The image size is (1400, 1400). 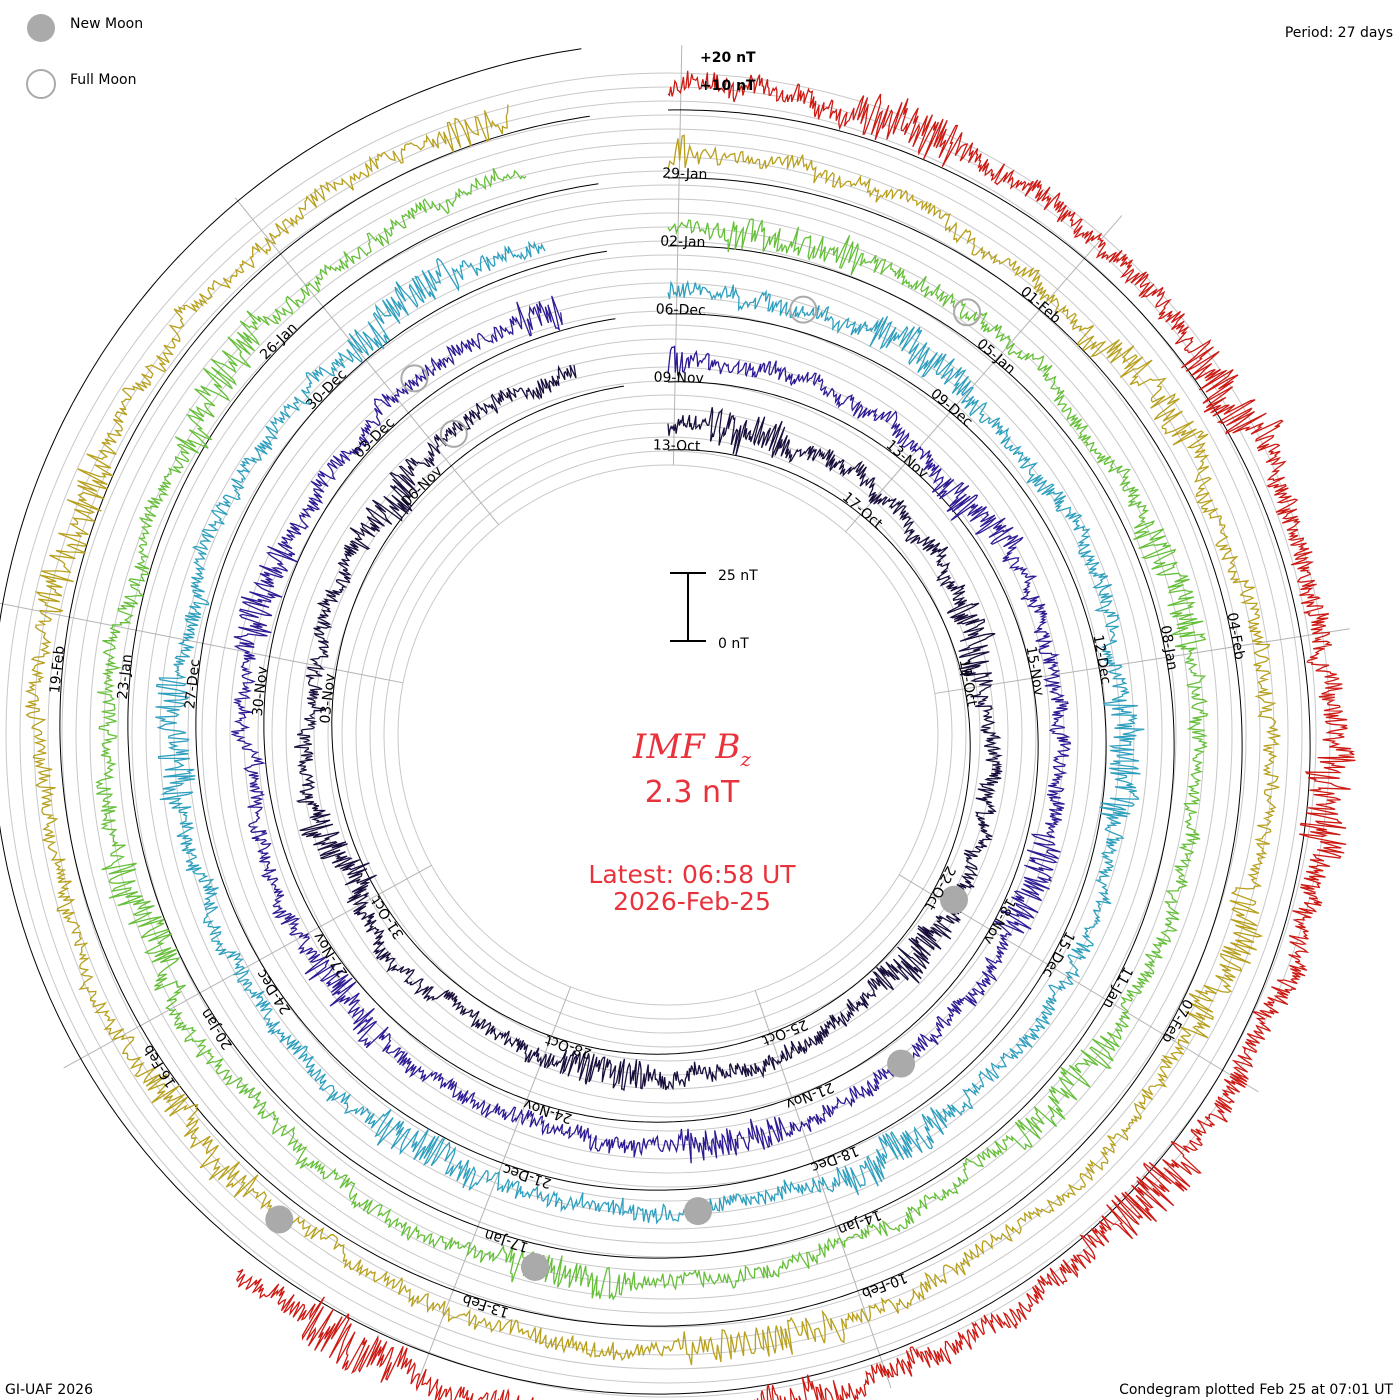 I want to click on date-label: 24-Nov, so click(x=548, y=1111).